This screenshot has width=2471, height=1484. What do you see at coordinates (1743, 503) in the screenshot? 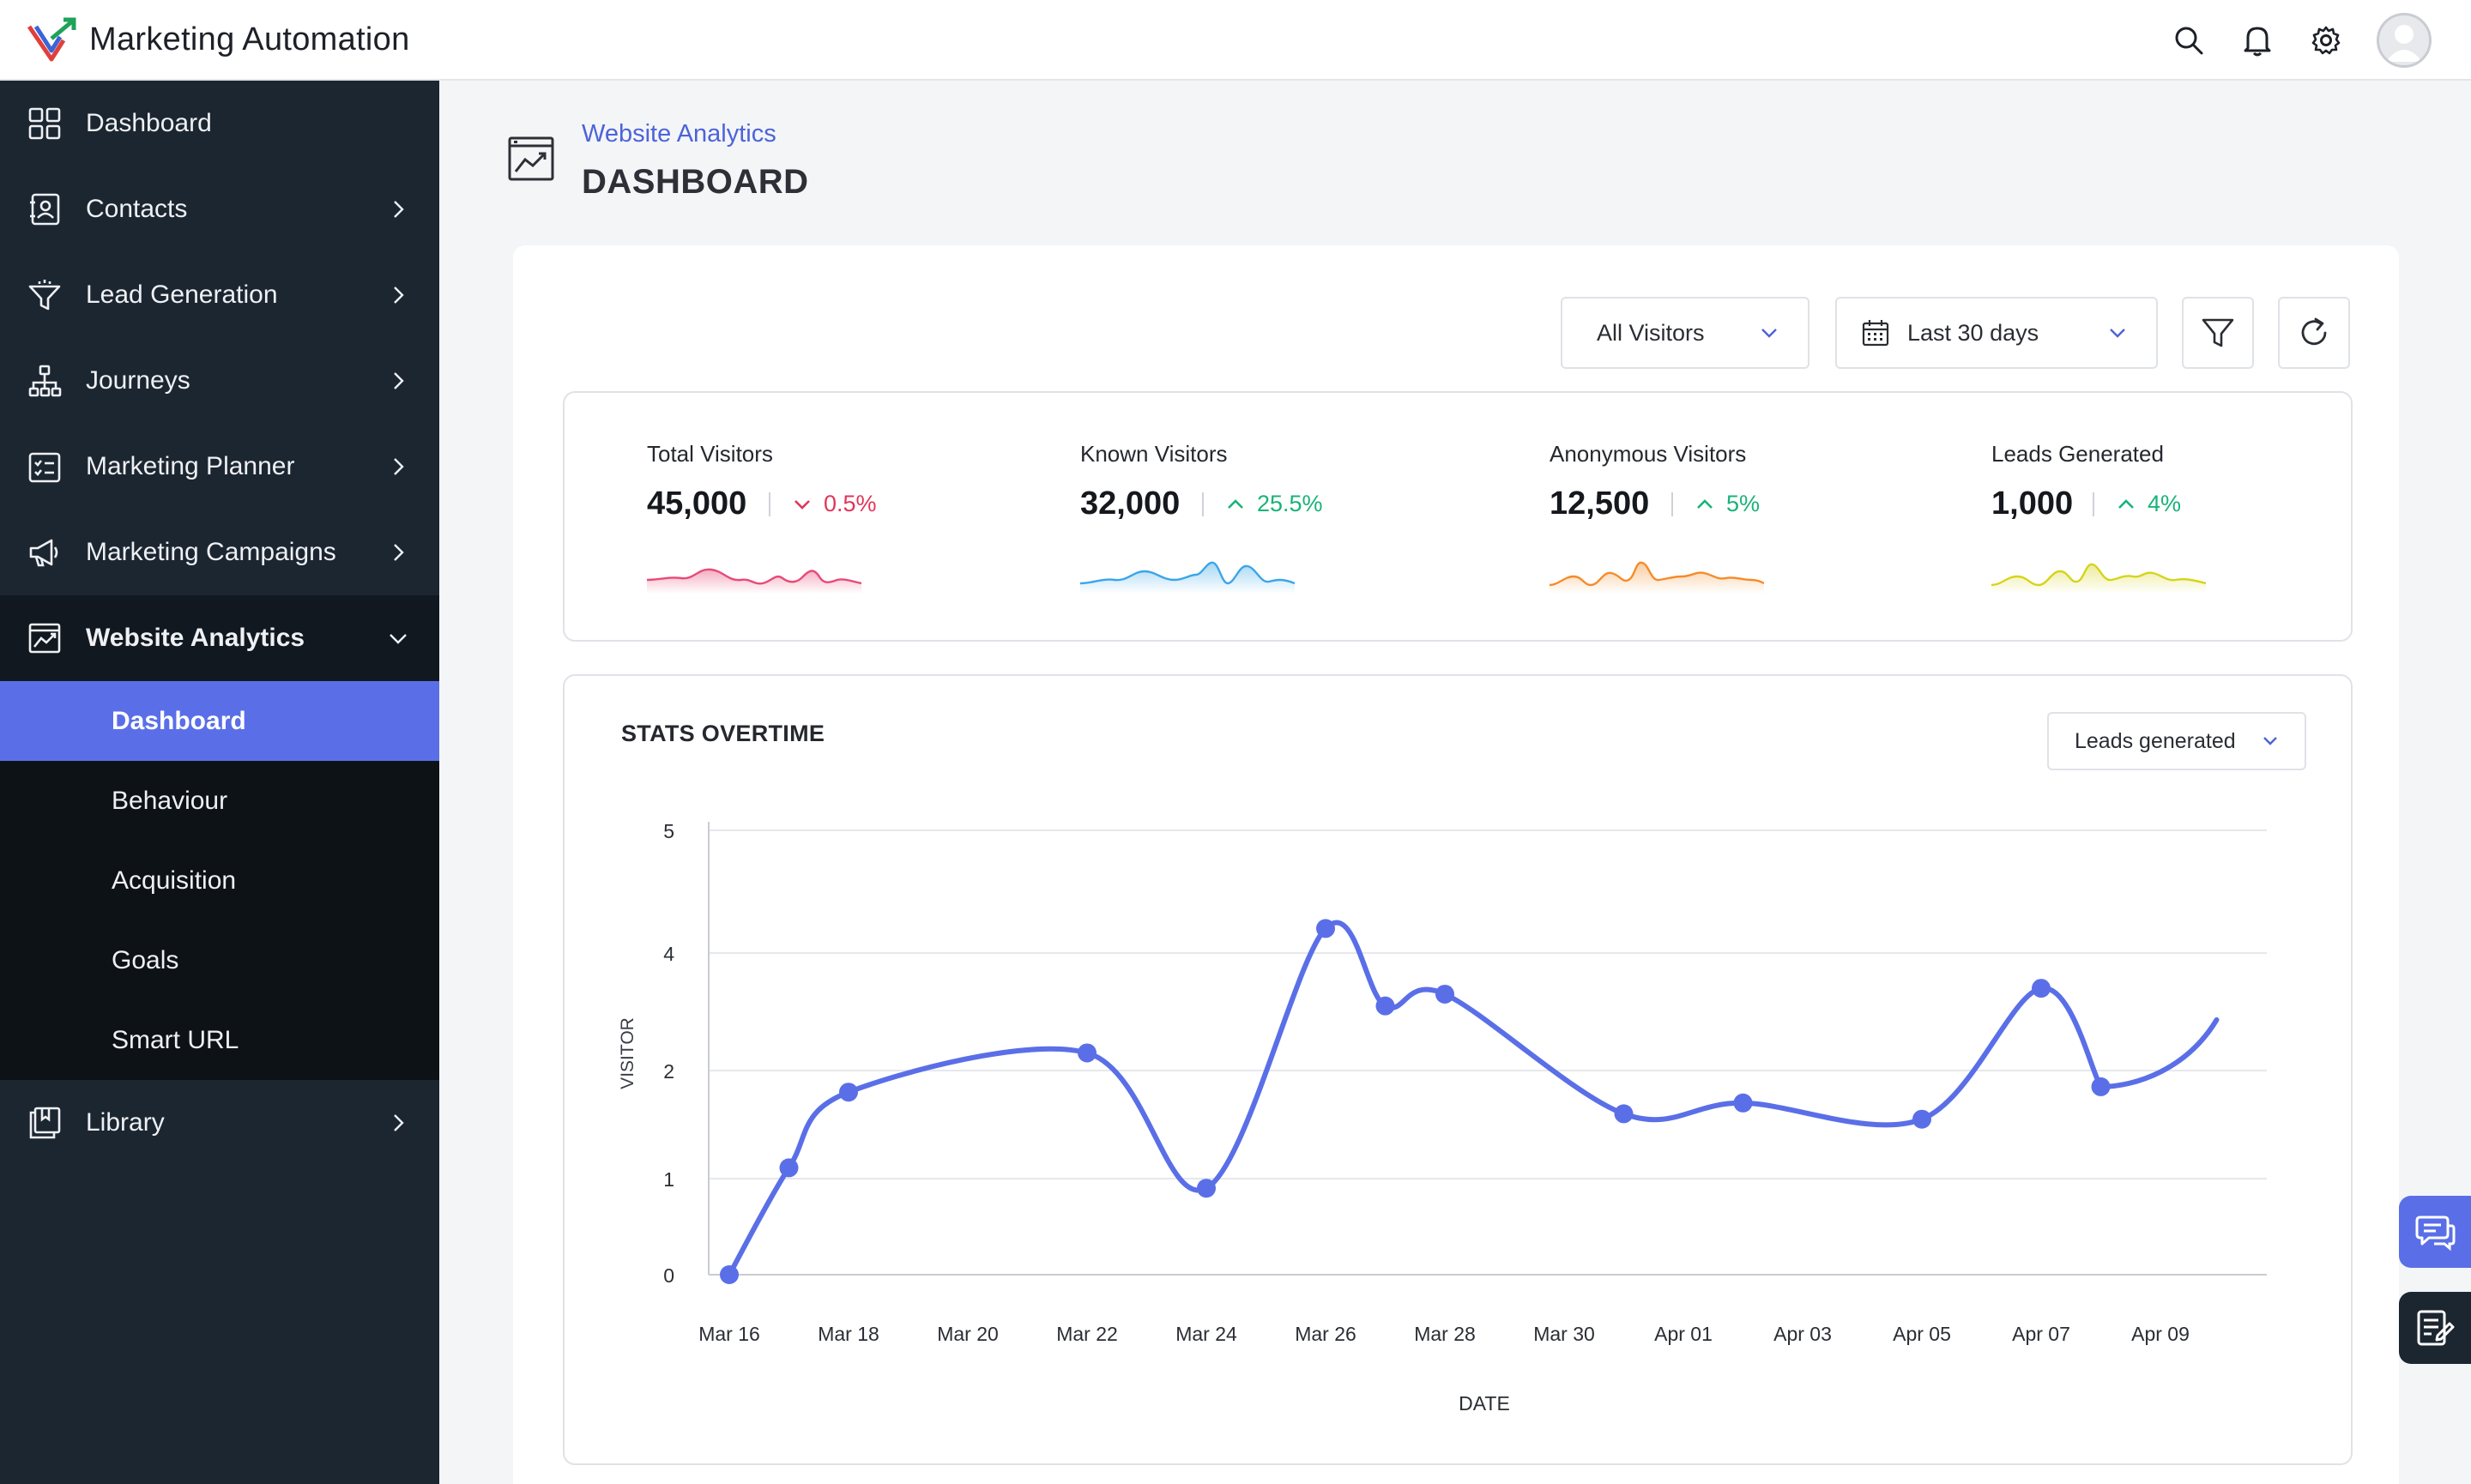
I see `metric-change-value: 5%` at bounding box center [1743, 503].